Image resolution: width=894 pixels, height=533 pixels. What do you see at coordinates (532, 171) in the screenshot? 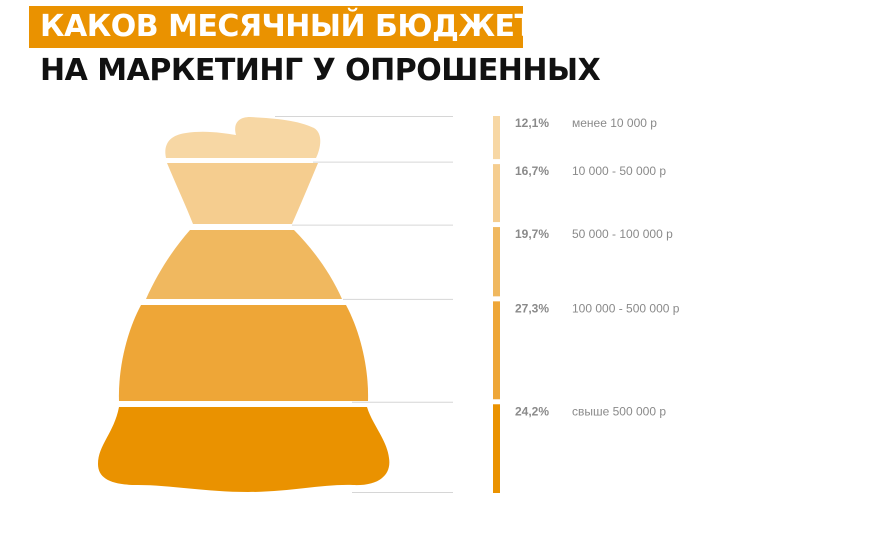
I see `value-label: 16,7%` at bounding box center [532, 171].